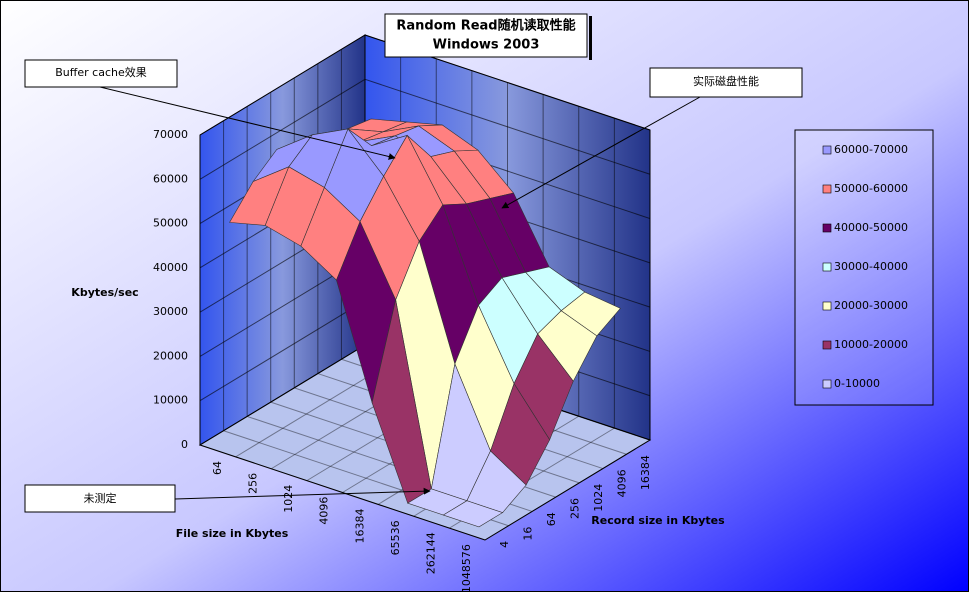  What do you see at coordinates (486, 45) in the screenshot?
I see `chart-subtitle: Windows 2003` at bounding box center [486, 45].